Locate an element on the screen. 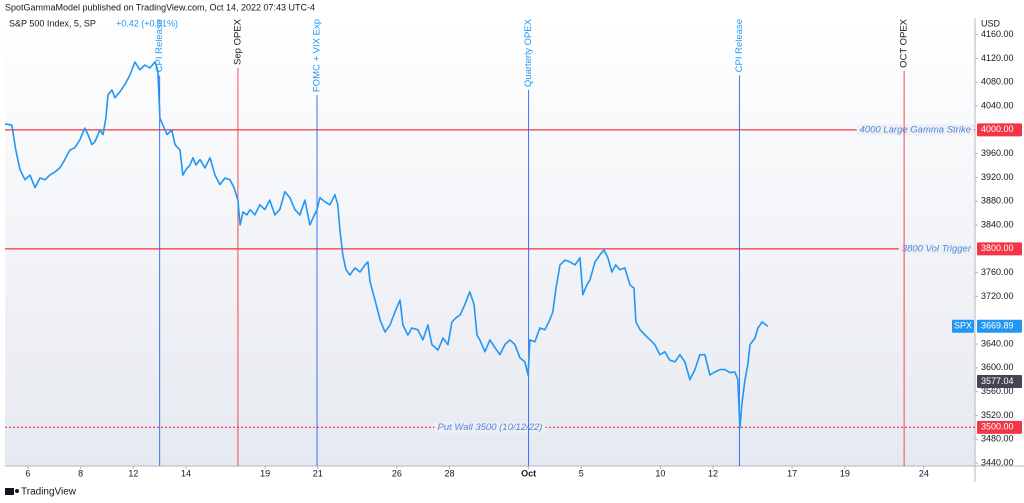  event-label: OCT OPEX is located at coordinates (904, 43).